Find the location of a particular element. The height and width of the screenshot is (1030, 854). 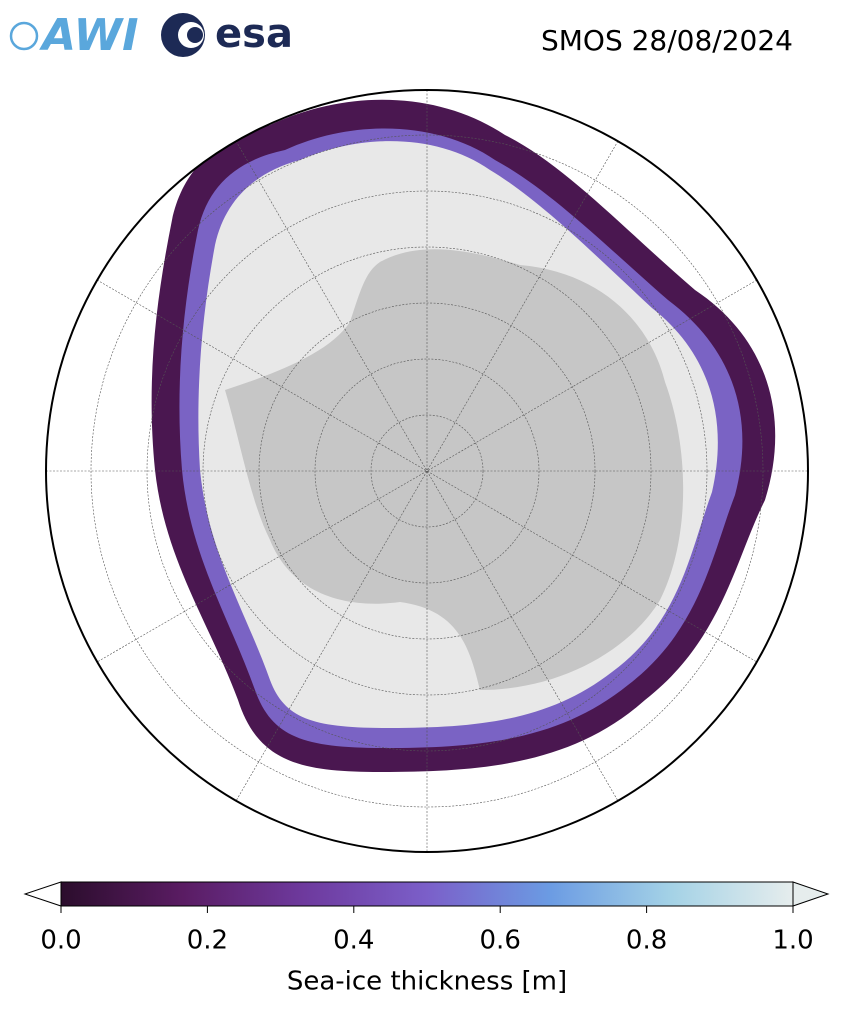

awi-logo-text: AWI is located at coordinates (89, 35).